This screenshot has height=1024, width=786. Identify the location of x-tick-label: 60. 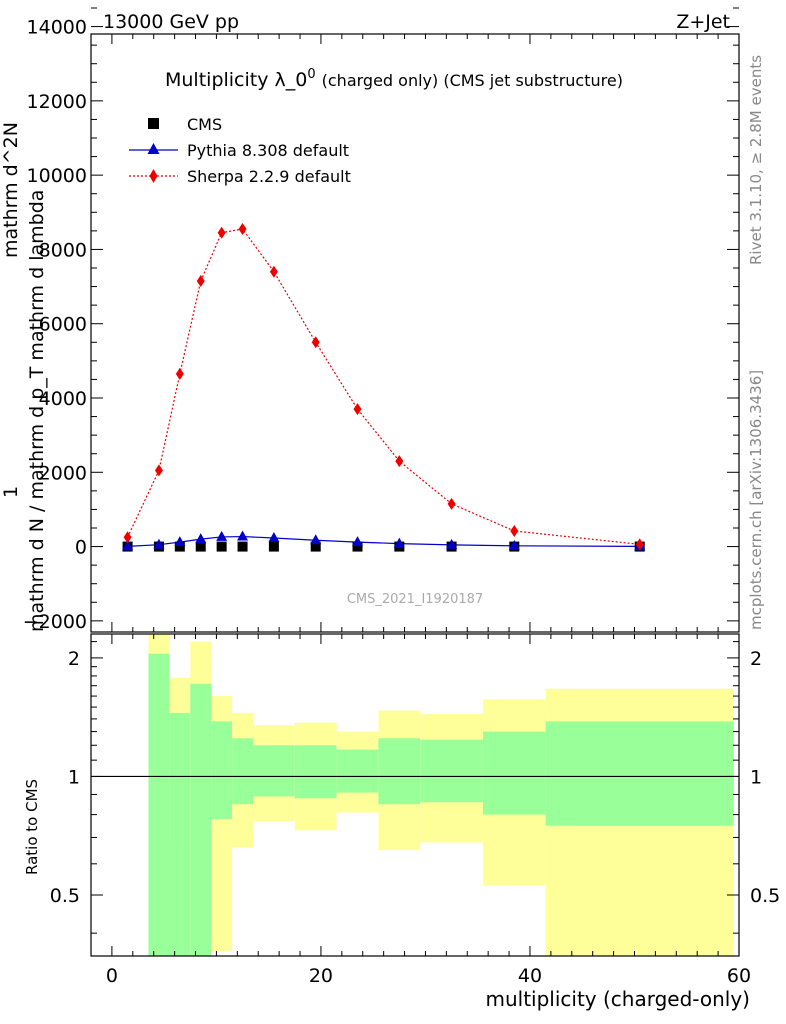
(739, 976).